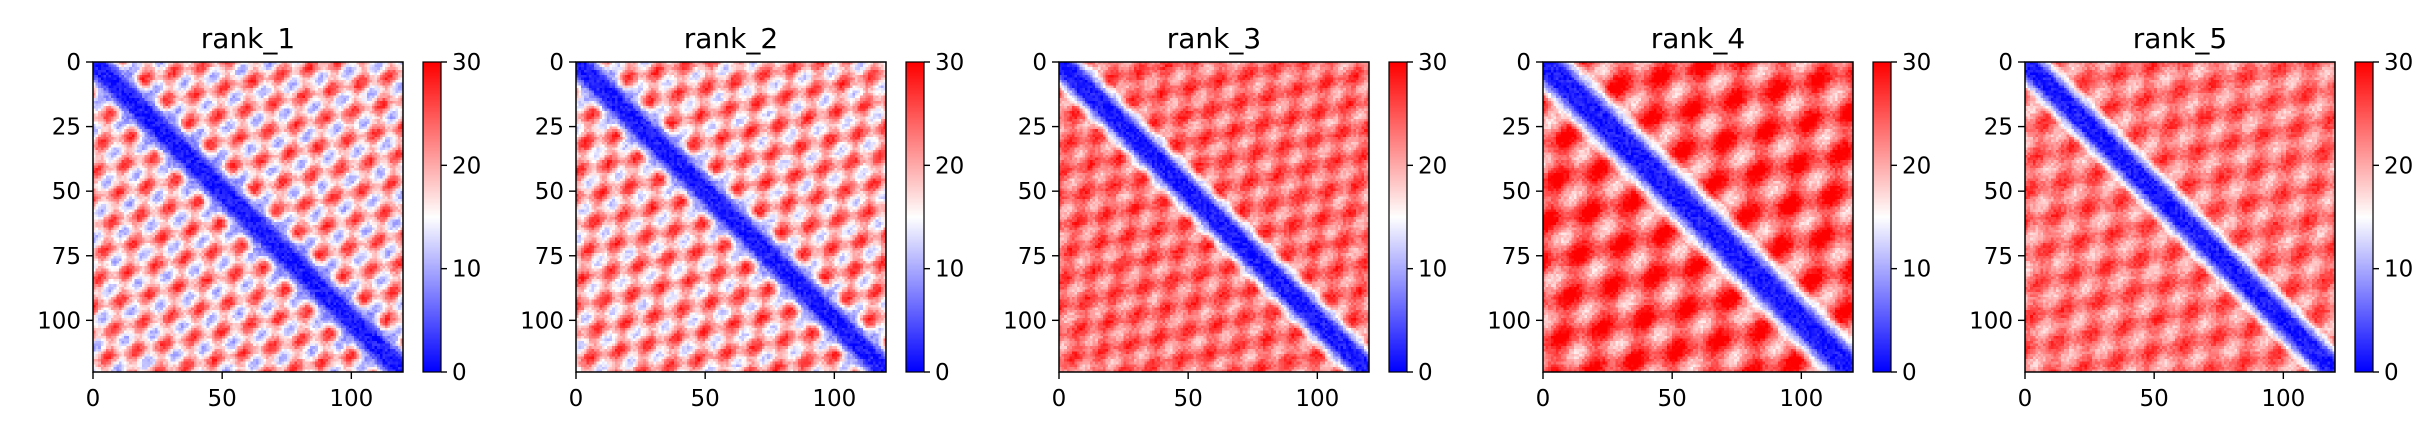 This screenshot has width=2435, height=442. What do you see at coordinates (2180, 38) in the screenshot?
I see `panel-title: rank_5` at bounding box center [2180, 38].